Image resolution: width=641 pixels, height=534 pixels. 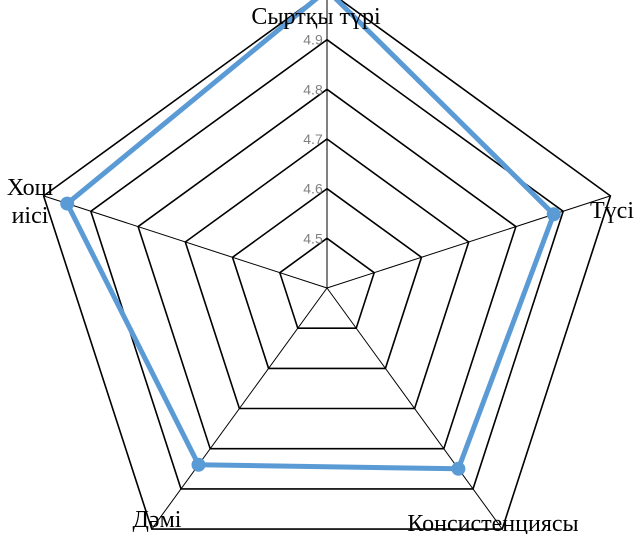 What do you see at coordinates (313, 89) in the screenshot?
I see `tick-label: 4.8` at bounding box center [313, 89].